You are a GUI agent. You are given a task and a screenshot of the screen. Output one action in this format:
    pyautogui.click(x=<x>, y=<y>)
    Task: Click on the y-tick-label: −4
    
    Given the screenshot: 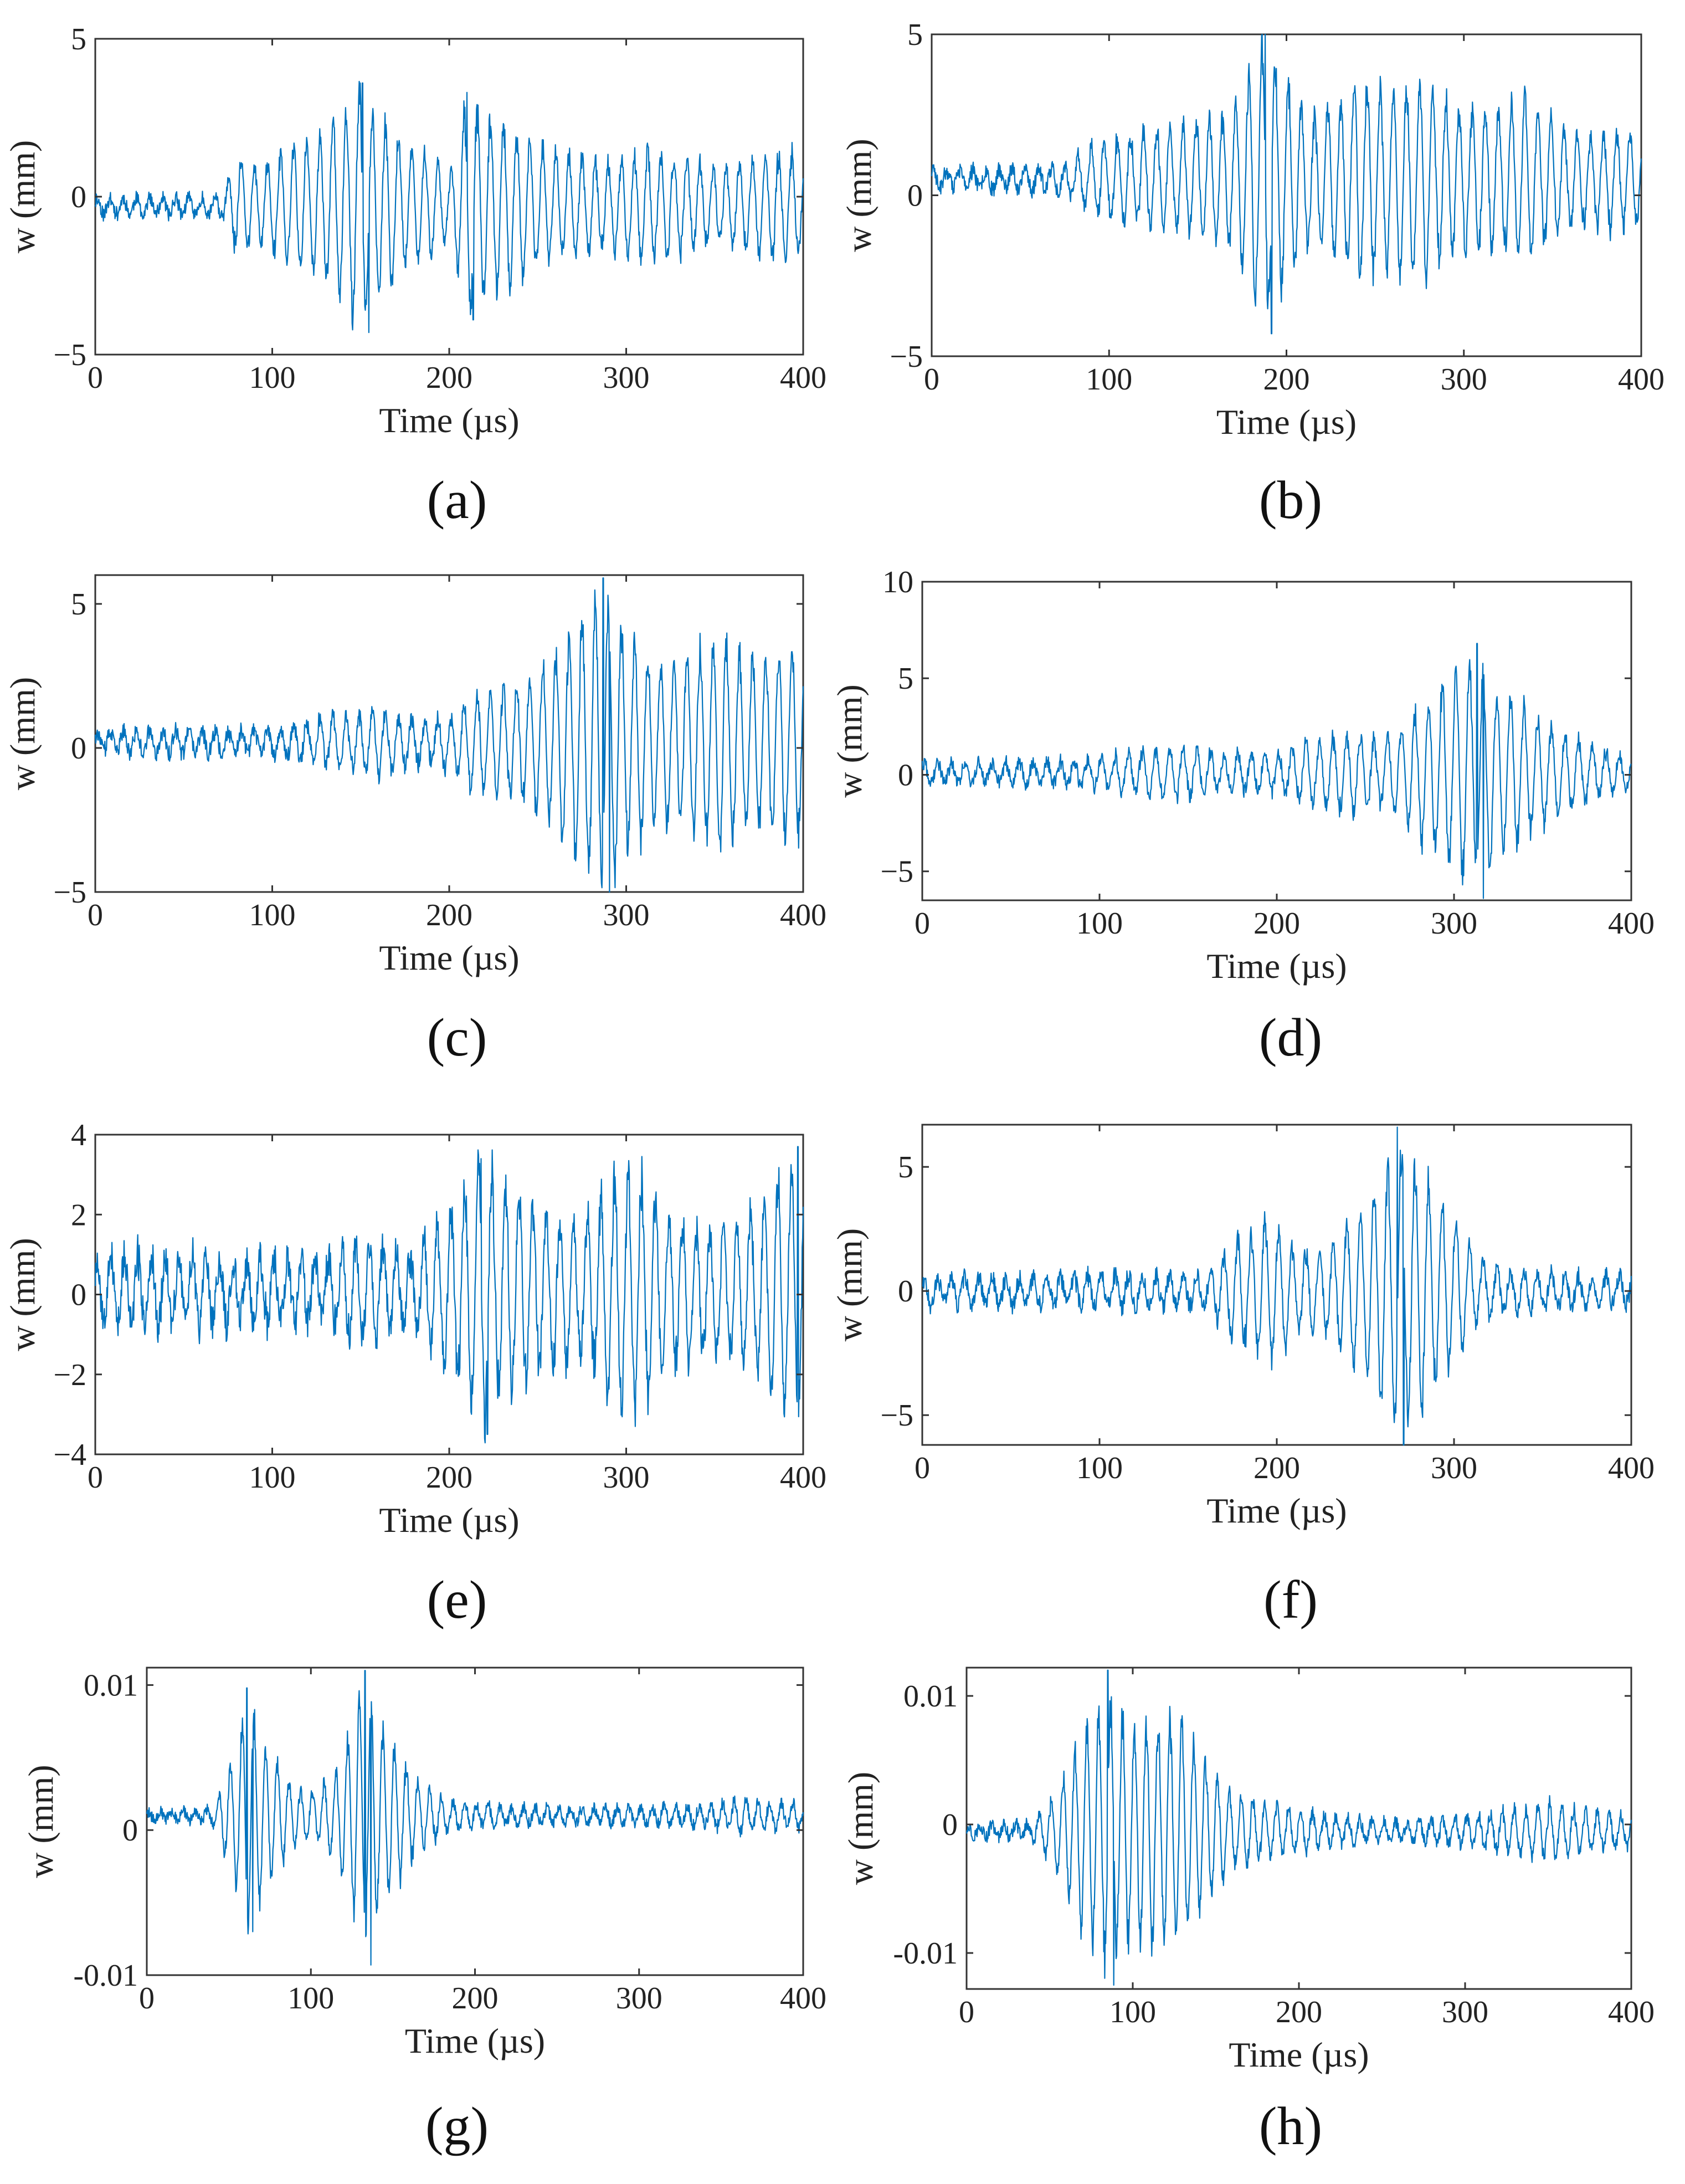 What is the action you would take?
    pyautogui.click(x=69, y=1455)
    